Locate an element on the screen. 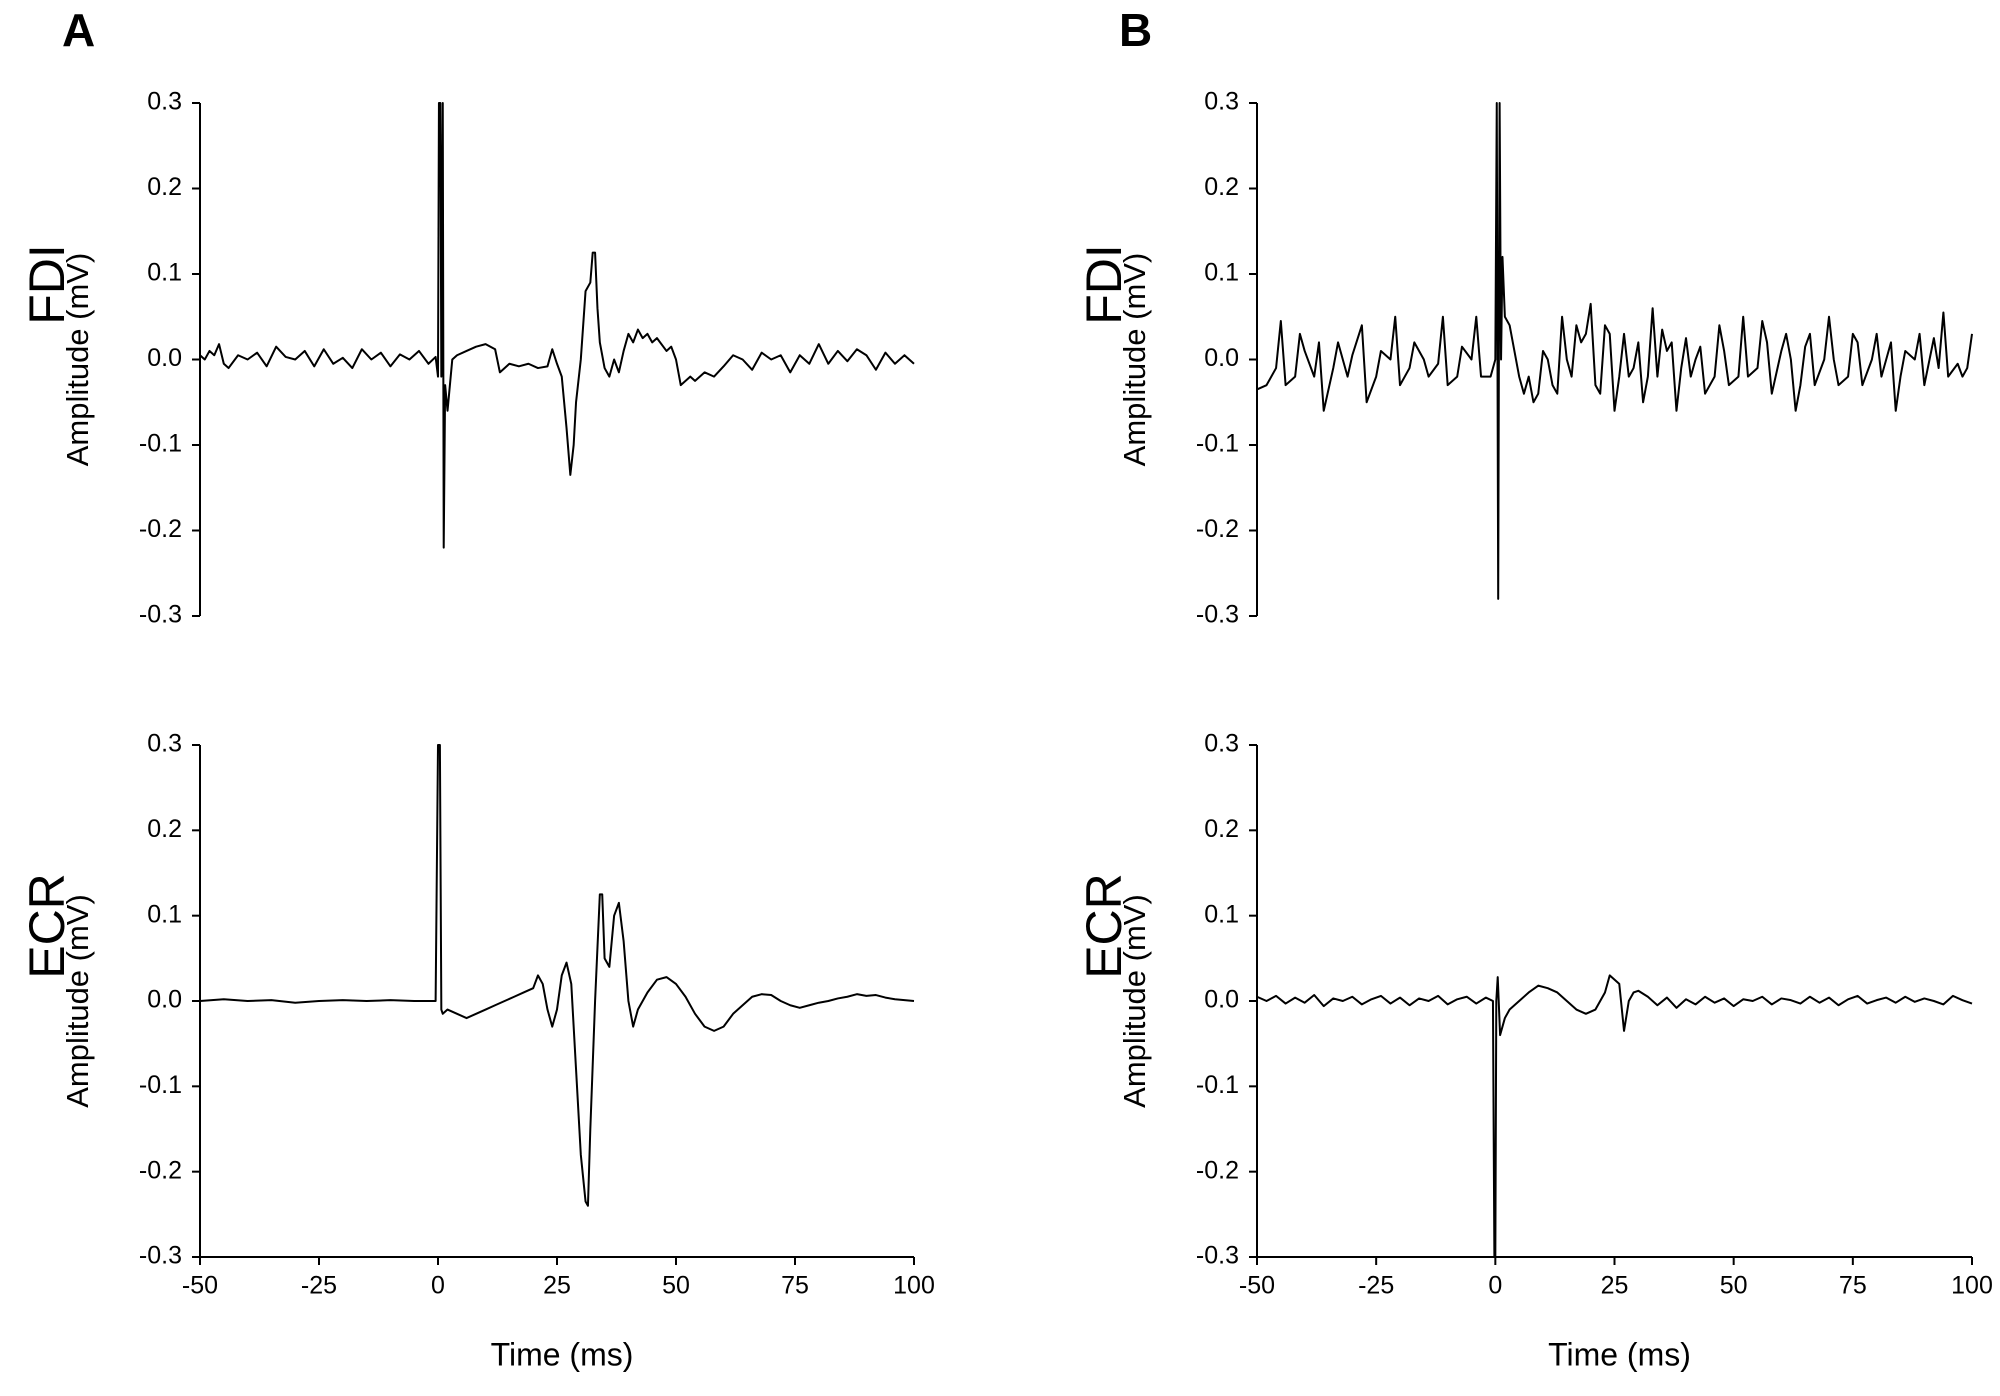  panel-letter: B is located at coordinates (1135, 30).